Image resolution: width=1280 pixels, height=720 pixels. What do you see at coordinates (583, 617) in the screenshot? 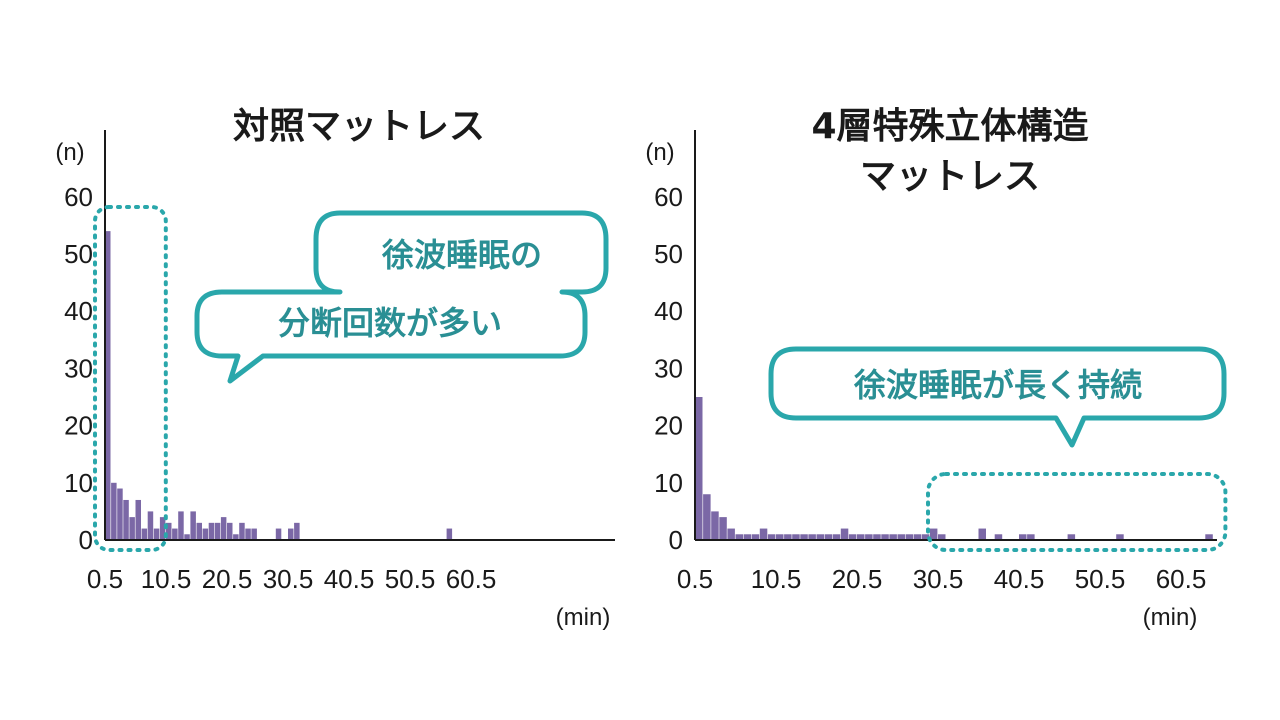
I see `x-axis-unit-left: (min)` at bounding box center [583, 617].